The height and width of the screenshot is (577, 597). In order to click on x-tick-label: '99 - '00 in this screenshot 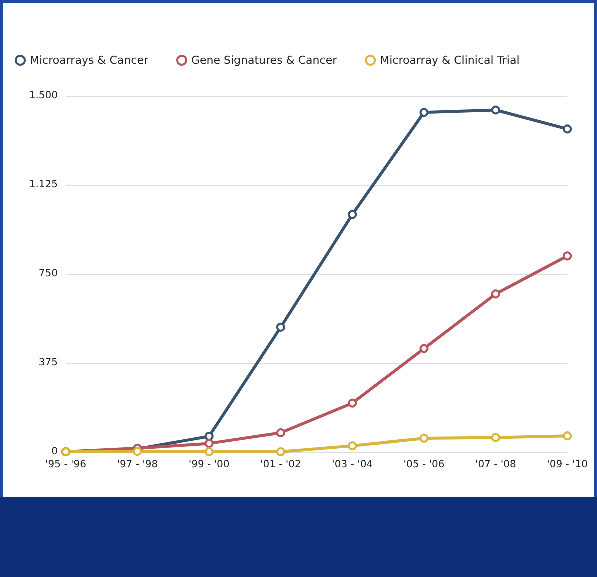, I will do `click(209, 465)`.